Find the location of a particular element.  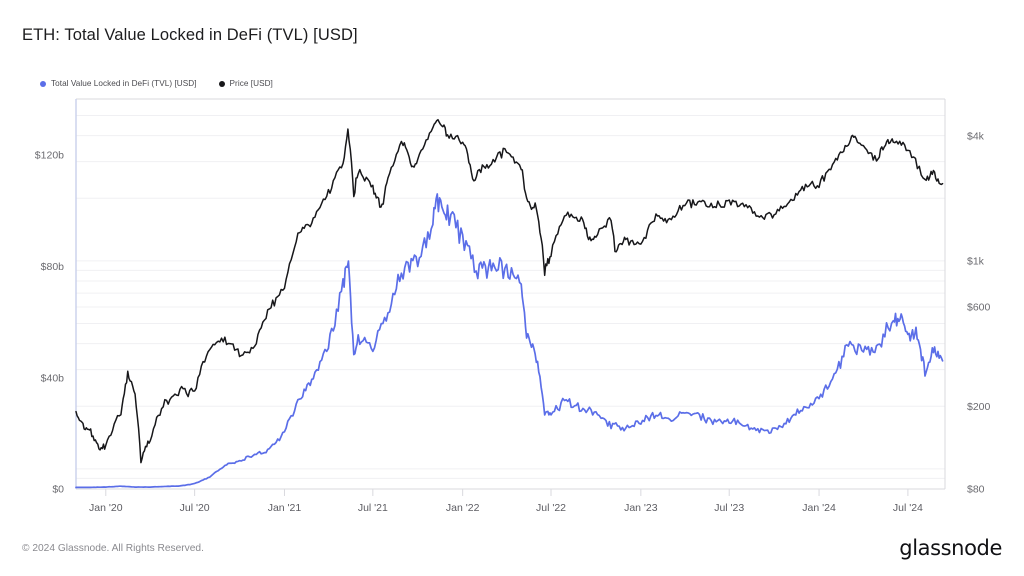

x-axis-tick-label: Jan '20 is located at coordinates (106, 508).